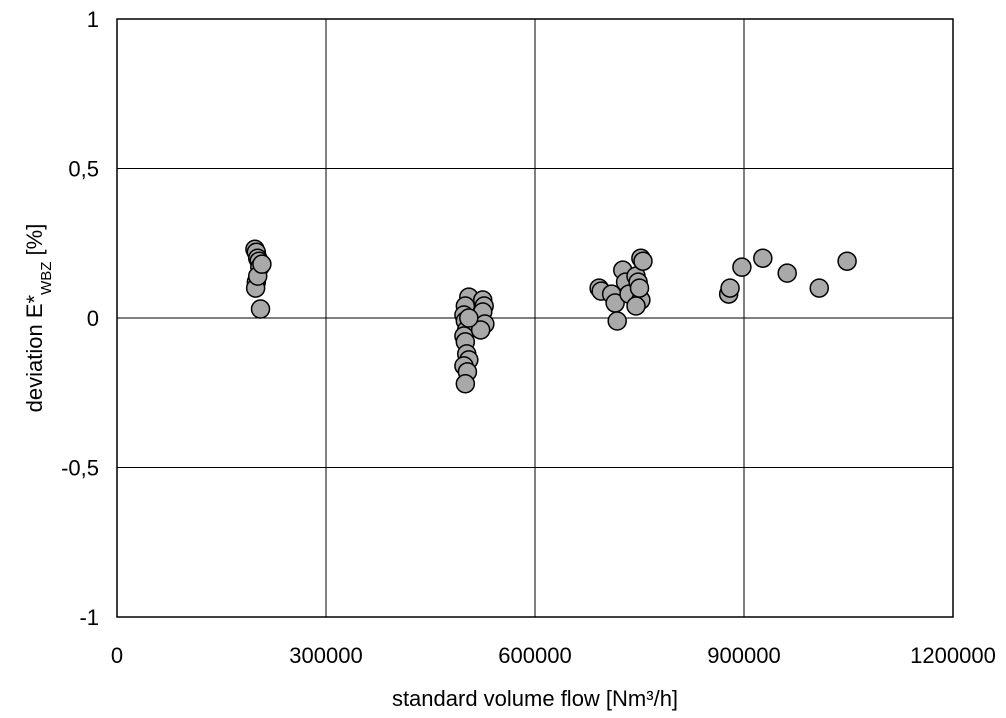 The width and height of the screenshot is (1006, 718). I want to click on y-axis-label-unit: [%], so click(34, 243).